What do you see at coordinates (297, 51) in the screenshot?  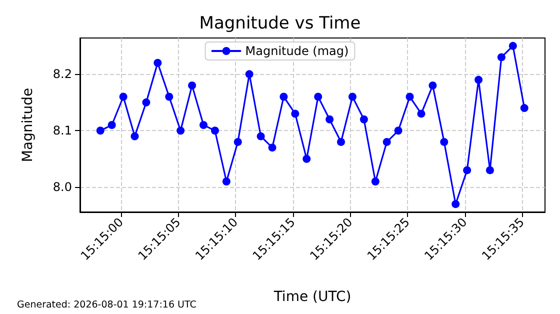 I see `legend-label: Magnitude (mag)` at bounding box center [297, 51].